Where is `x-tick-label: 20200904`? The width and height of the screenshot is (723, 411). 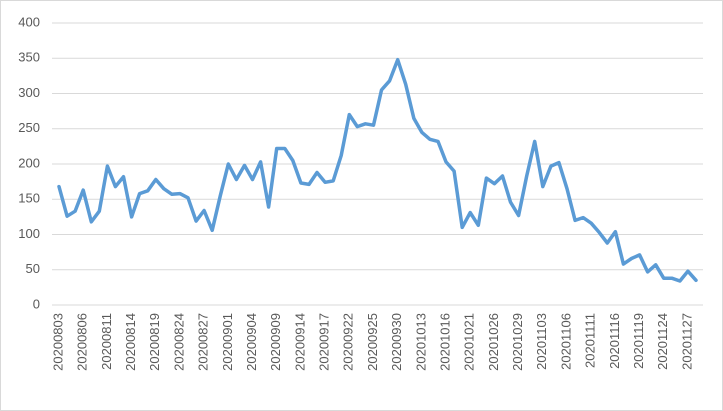 x-tick-label: 20200904 is located at coordinates (251, 342).